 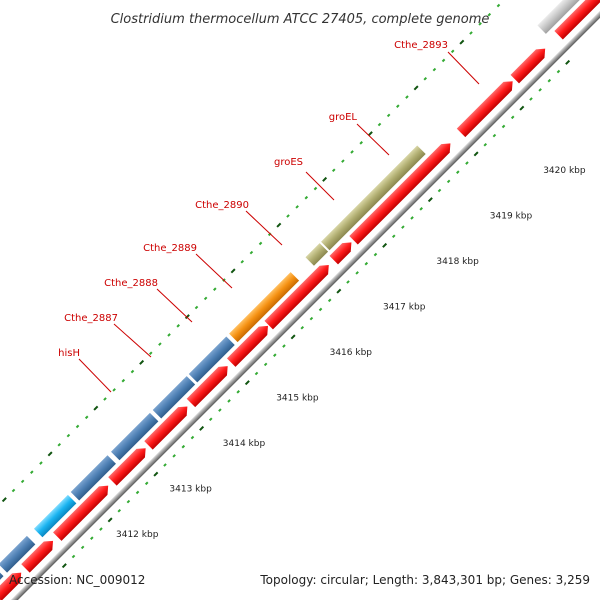 I want to click on gene-label-cthe-2890: Cthe_2890, so click(x=222, y=205).